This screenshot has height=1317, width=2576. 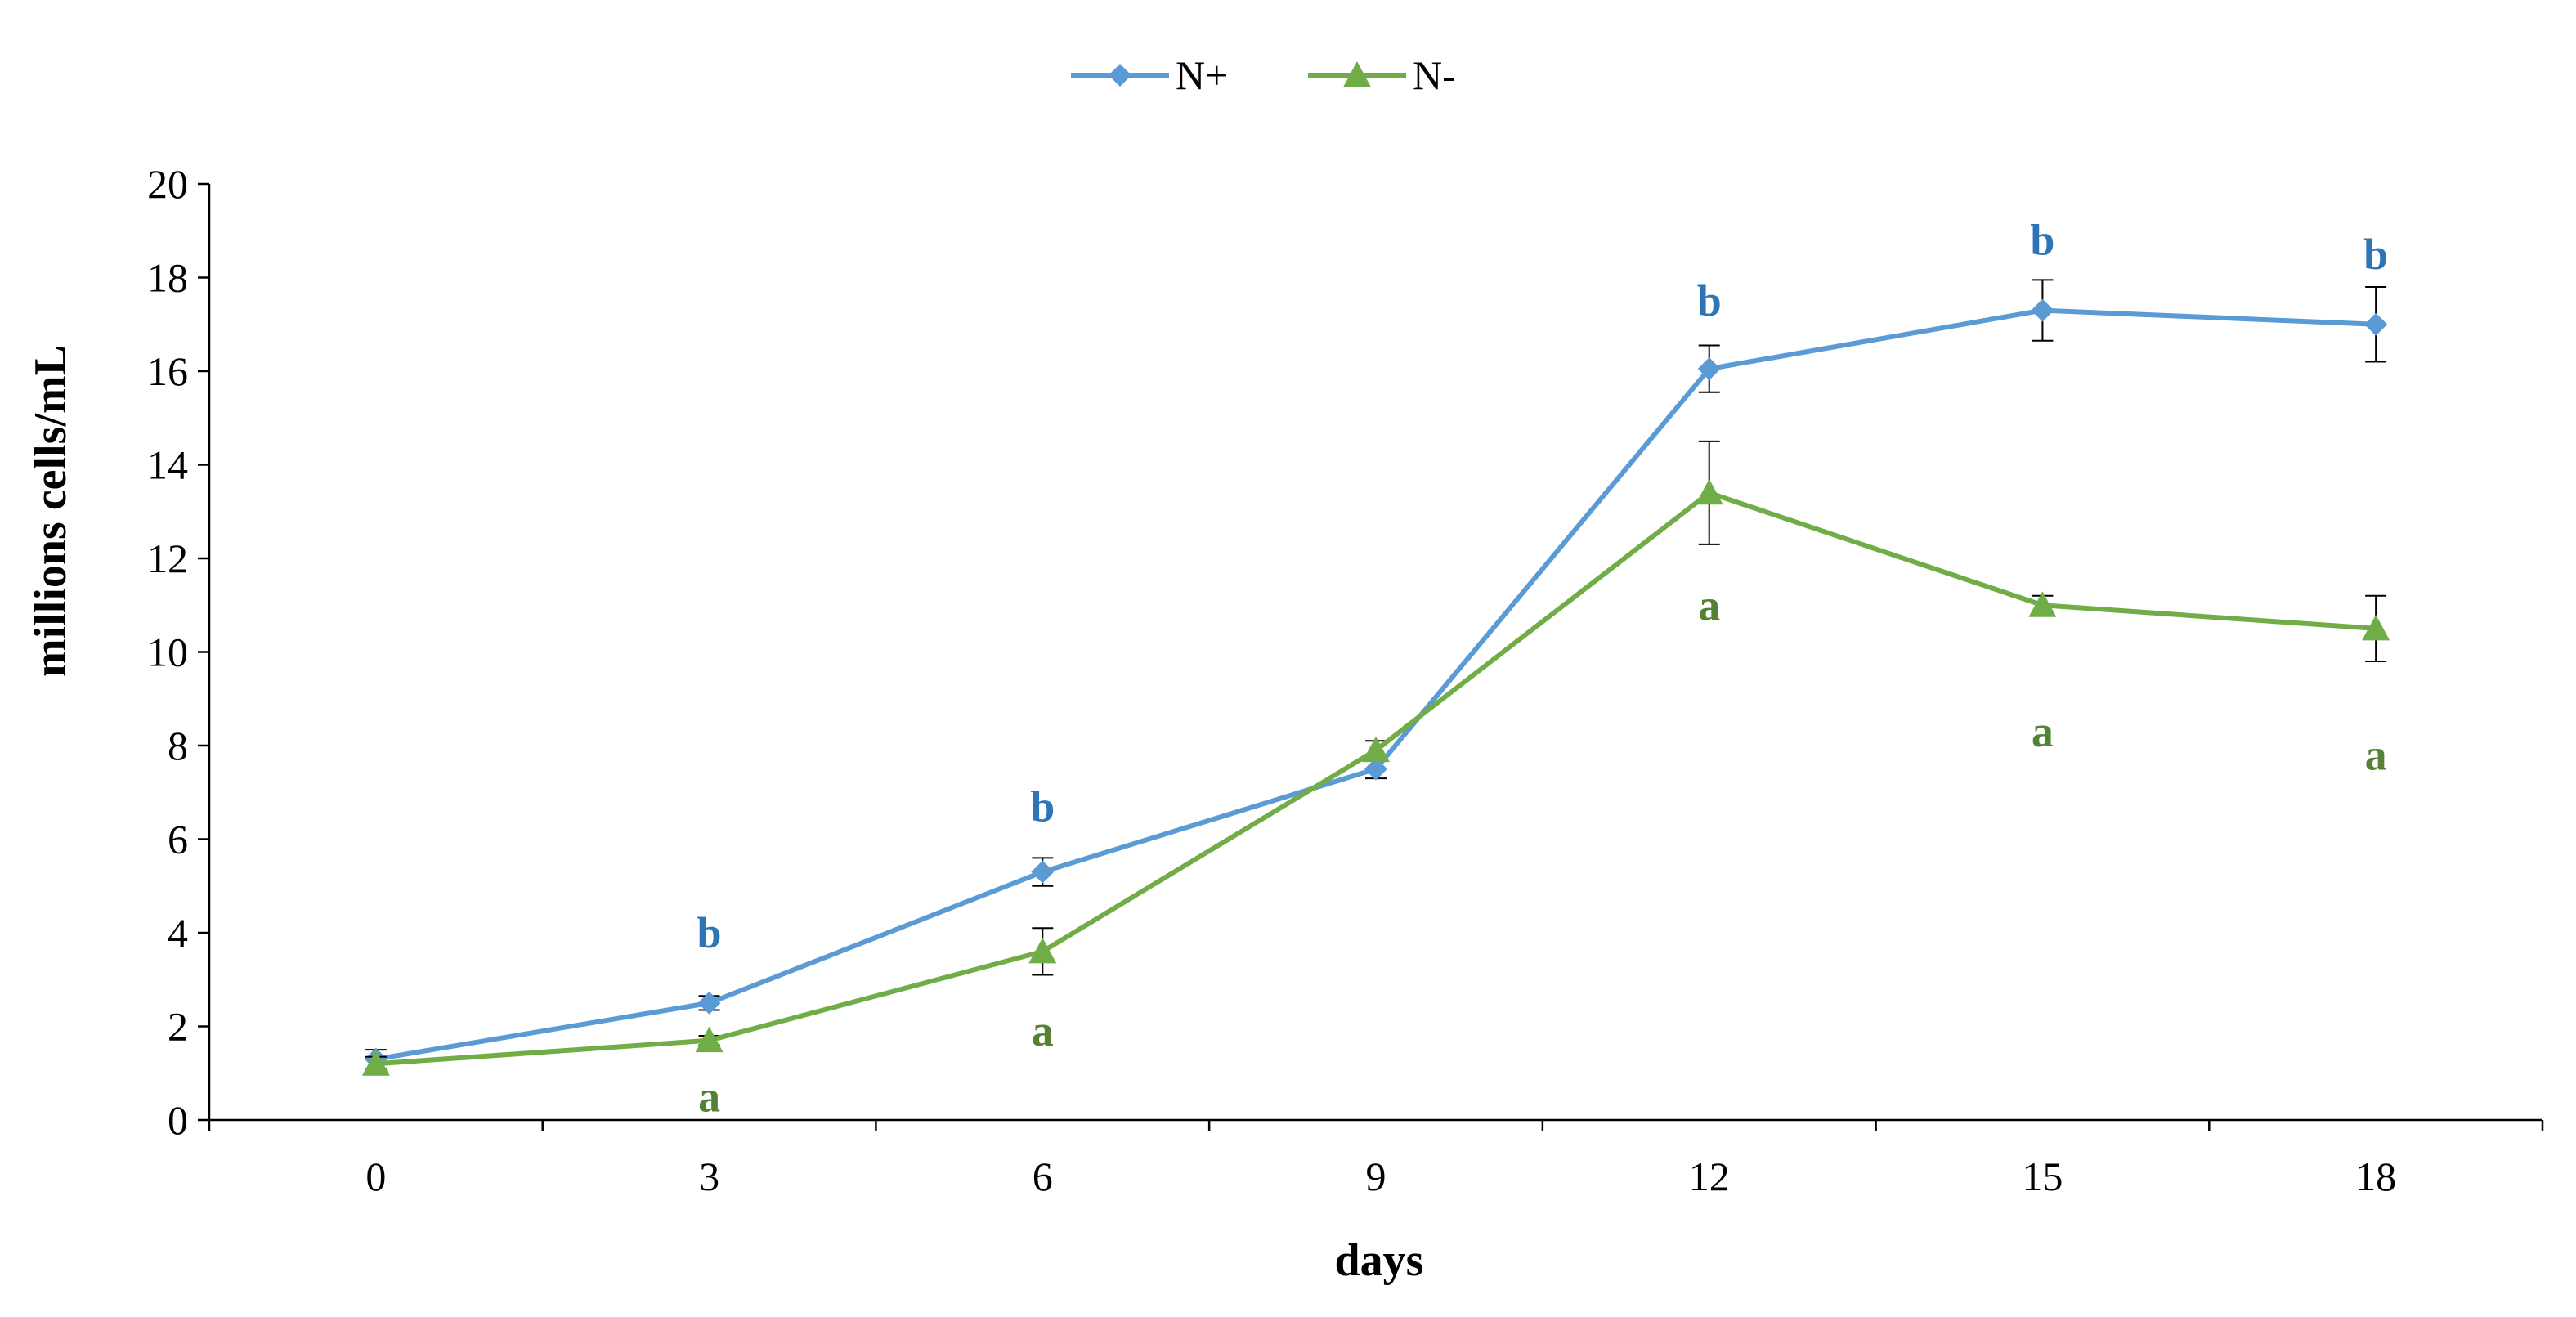 What do you see at coordinates (167, 558) in the screenshot?
I see `y-tick-label: 12` at bounding box center [167, 558].